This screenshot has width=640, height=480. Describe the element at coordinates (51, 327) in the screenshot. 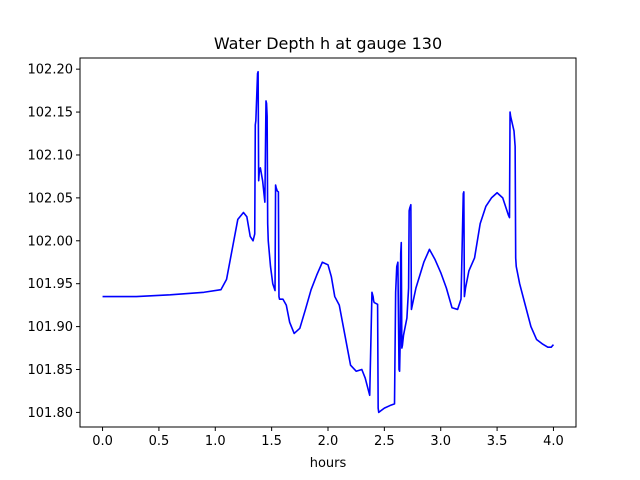

I see `y-tick-label: 101.90` at that location.